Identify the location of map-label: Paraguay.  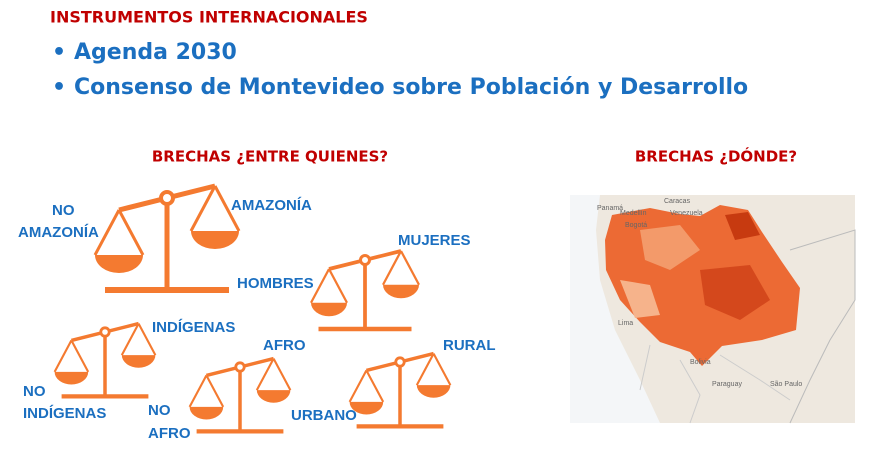
(727, 384).